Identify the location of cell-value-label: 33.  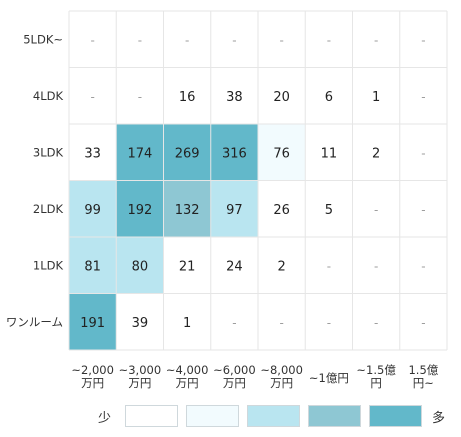
(92, 153).